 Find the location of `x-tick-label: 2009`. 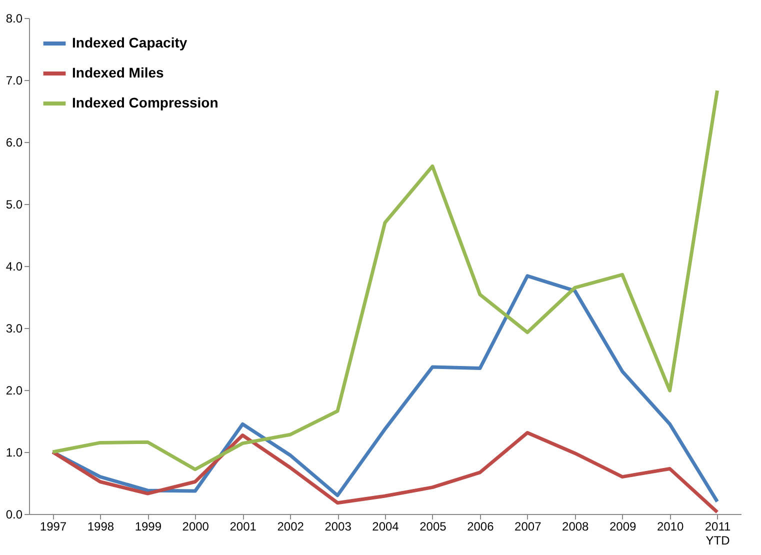

x-tick-label: 2009 is located at coordinates (623, 527).